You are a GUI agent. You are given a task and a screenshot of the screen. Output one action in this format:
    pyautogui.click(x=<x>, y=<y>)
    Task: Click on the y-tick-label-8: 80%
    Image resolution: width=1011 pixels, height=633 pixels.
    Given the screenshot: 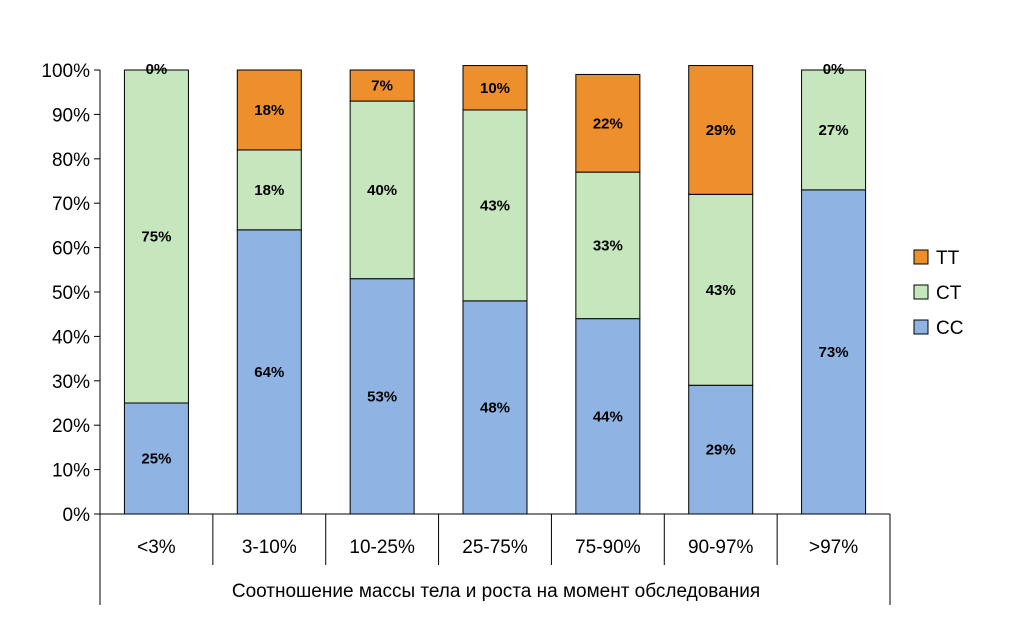 What is the action you would take?
    pyautogui.click(x=71, y=160)
    